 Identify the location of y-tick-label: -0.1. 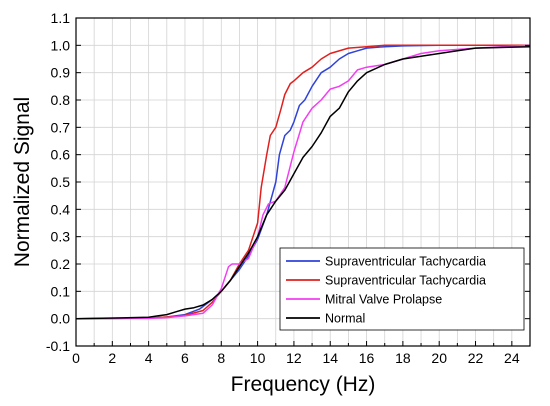
(58, 346).